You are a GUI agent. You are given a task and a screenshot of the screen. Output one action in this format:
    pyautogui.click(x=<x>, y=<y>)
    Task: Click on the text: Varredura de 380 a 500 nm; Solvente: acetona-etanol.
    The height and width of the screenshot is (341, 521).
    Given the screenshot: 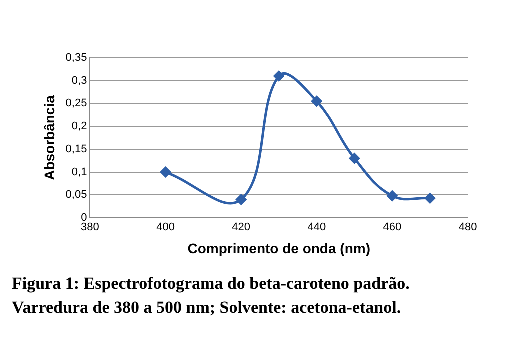 What is the action you would take?
    pyautogui.click(x=207, y=308)
    